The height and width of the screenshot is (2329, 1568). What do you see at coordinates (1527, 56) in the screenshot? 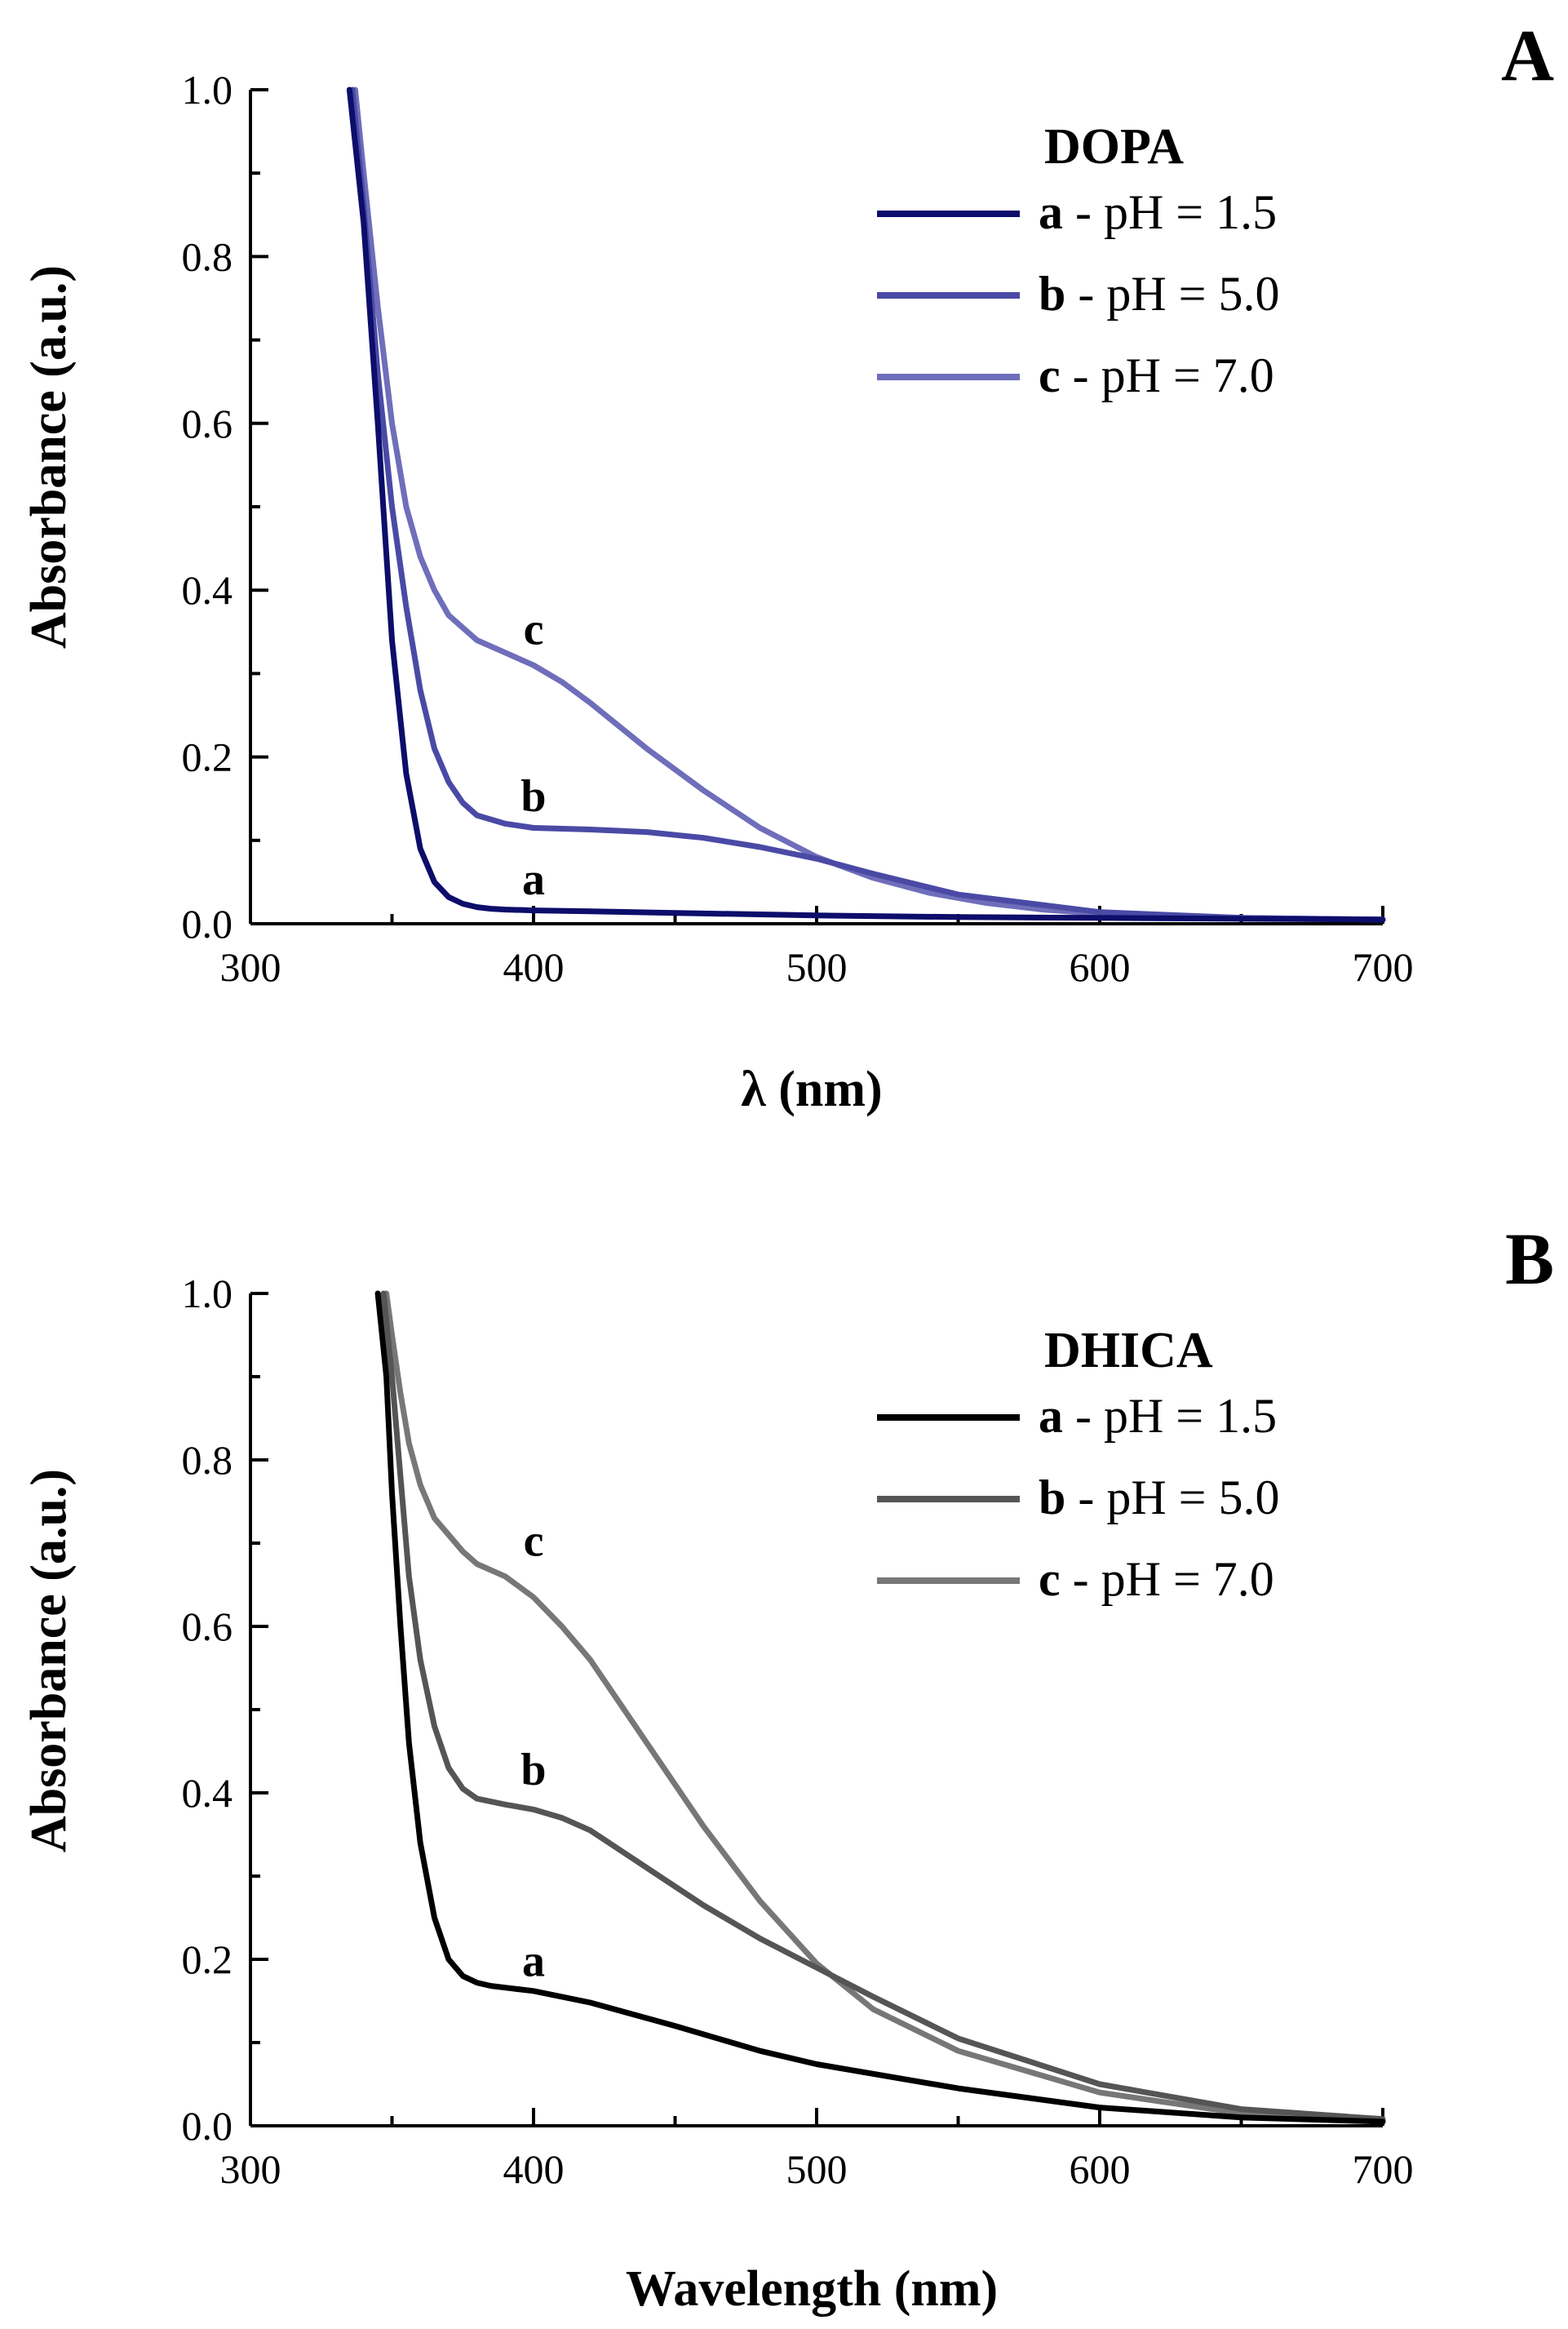
I see `panel-letter: A` at bounding box center [1527, 56].